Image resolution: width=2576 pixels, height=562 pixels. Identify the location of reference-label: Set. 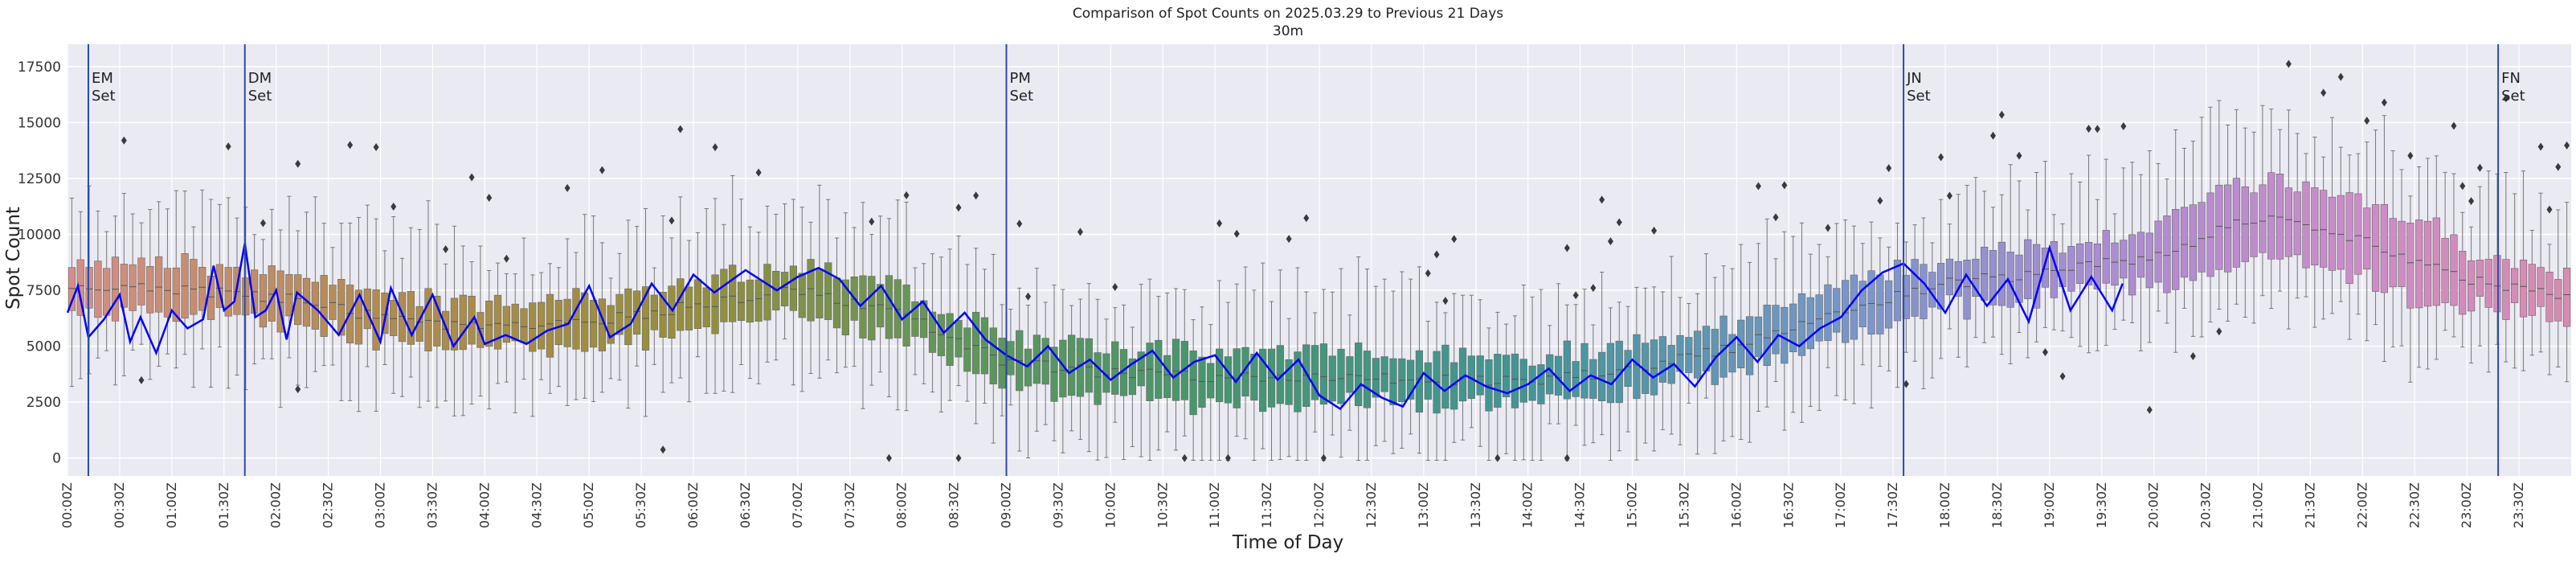
(1919, 96).